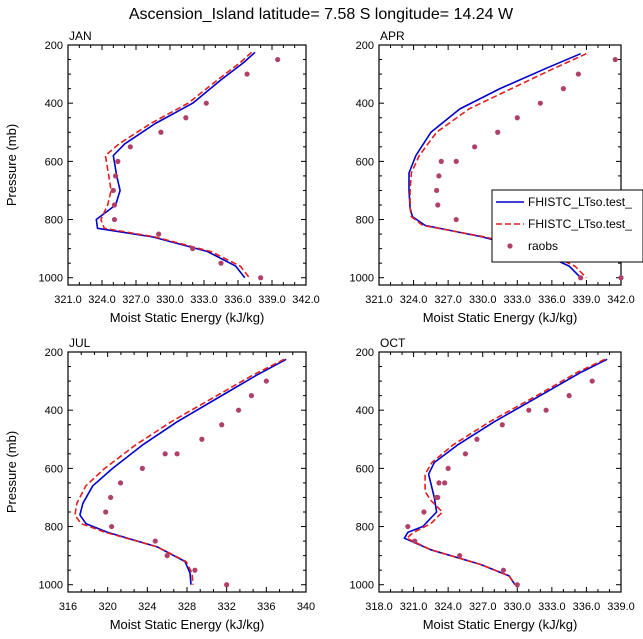  Describe the element at coordinates (379, 300) in the screenshot. I see `x-tick-label: 321.0` at that location.